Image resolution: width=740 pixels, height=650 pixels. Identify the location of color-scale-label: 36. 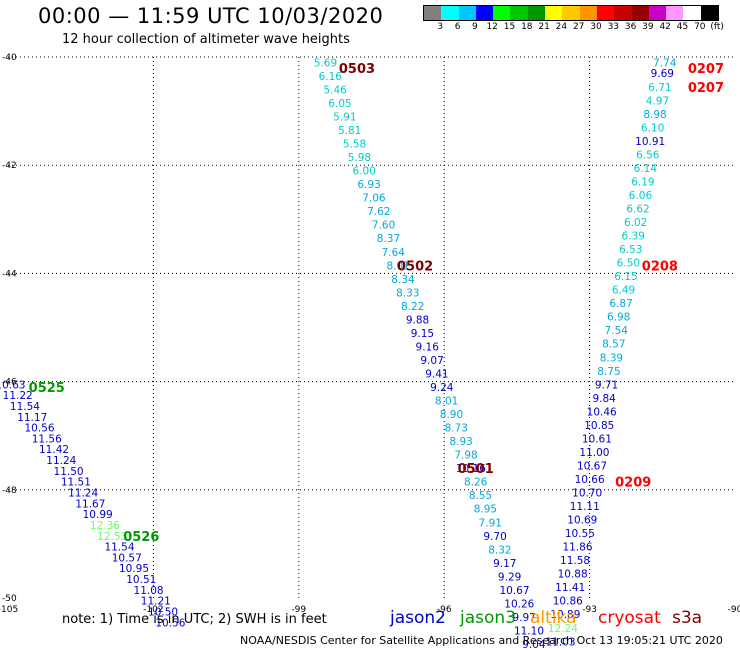
(630, 27).